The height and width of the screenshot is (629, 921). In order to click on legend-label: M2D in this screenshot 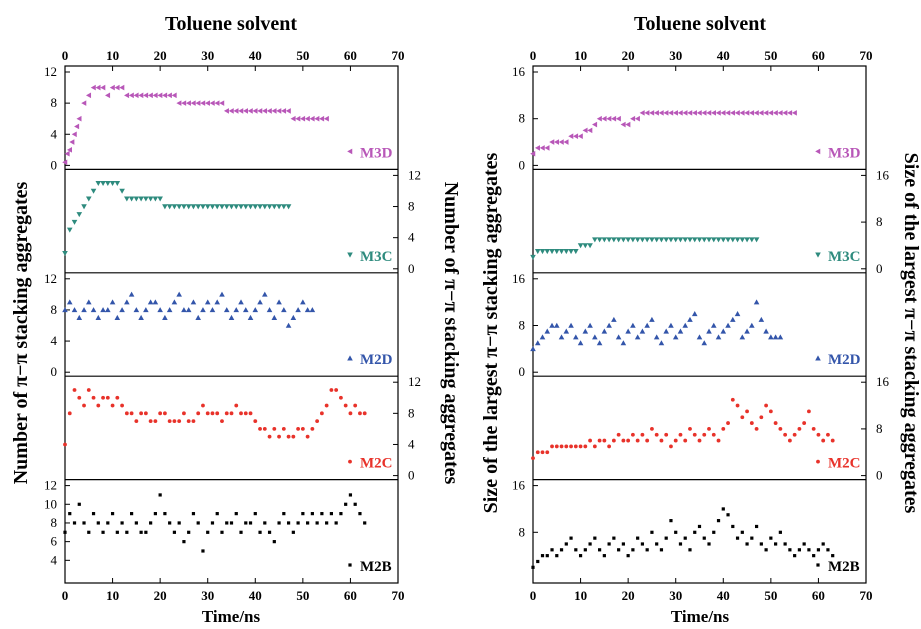, I will do `click(844, 360)`.